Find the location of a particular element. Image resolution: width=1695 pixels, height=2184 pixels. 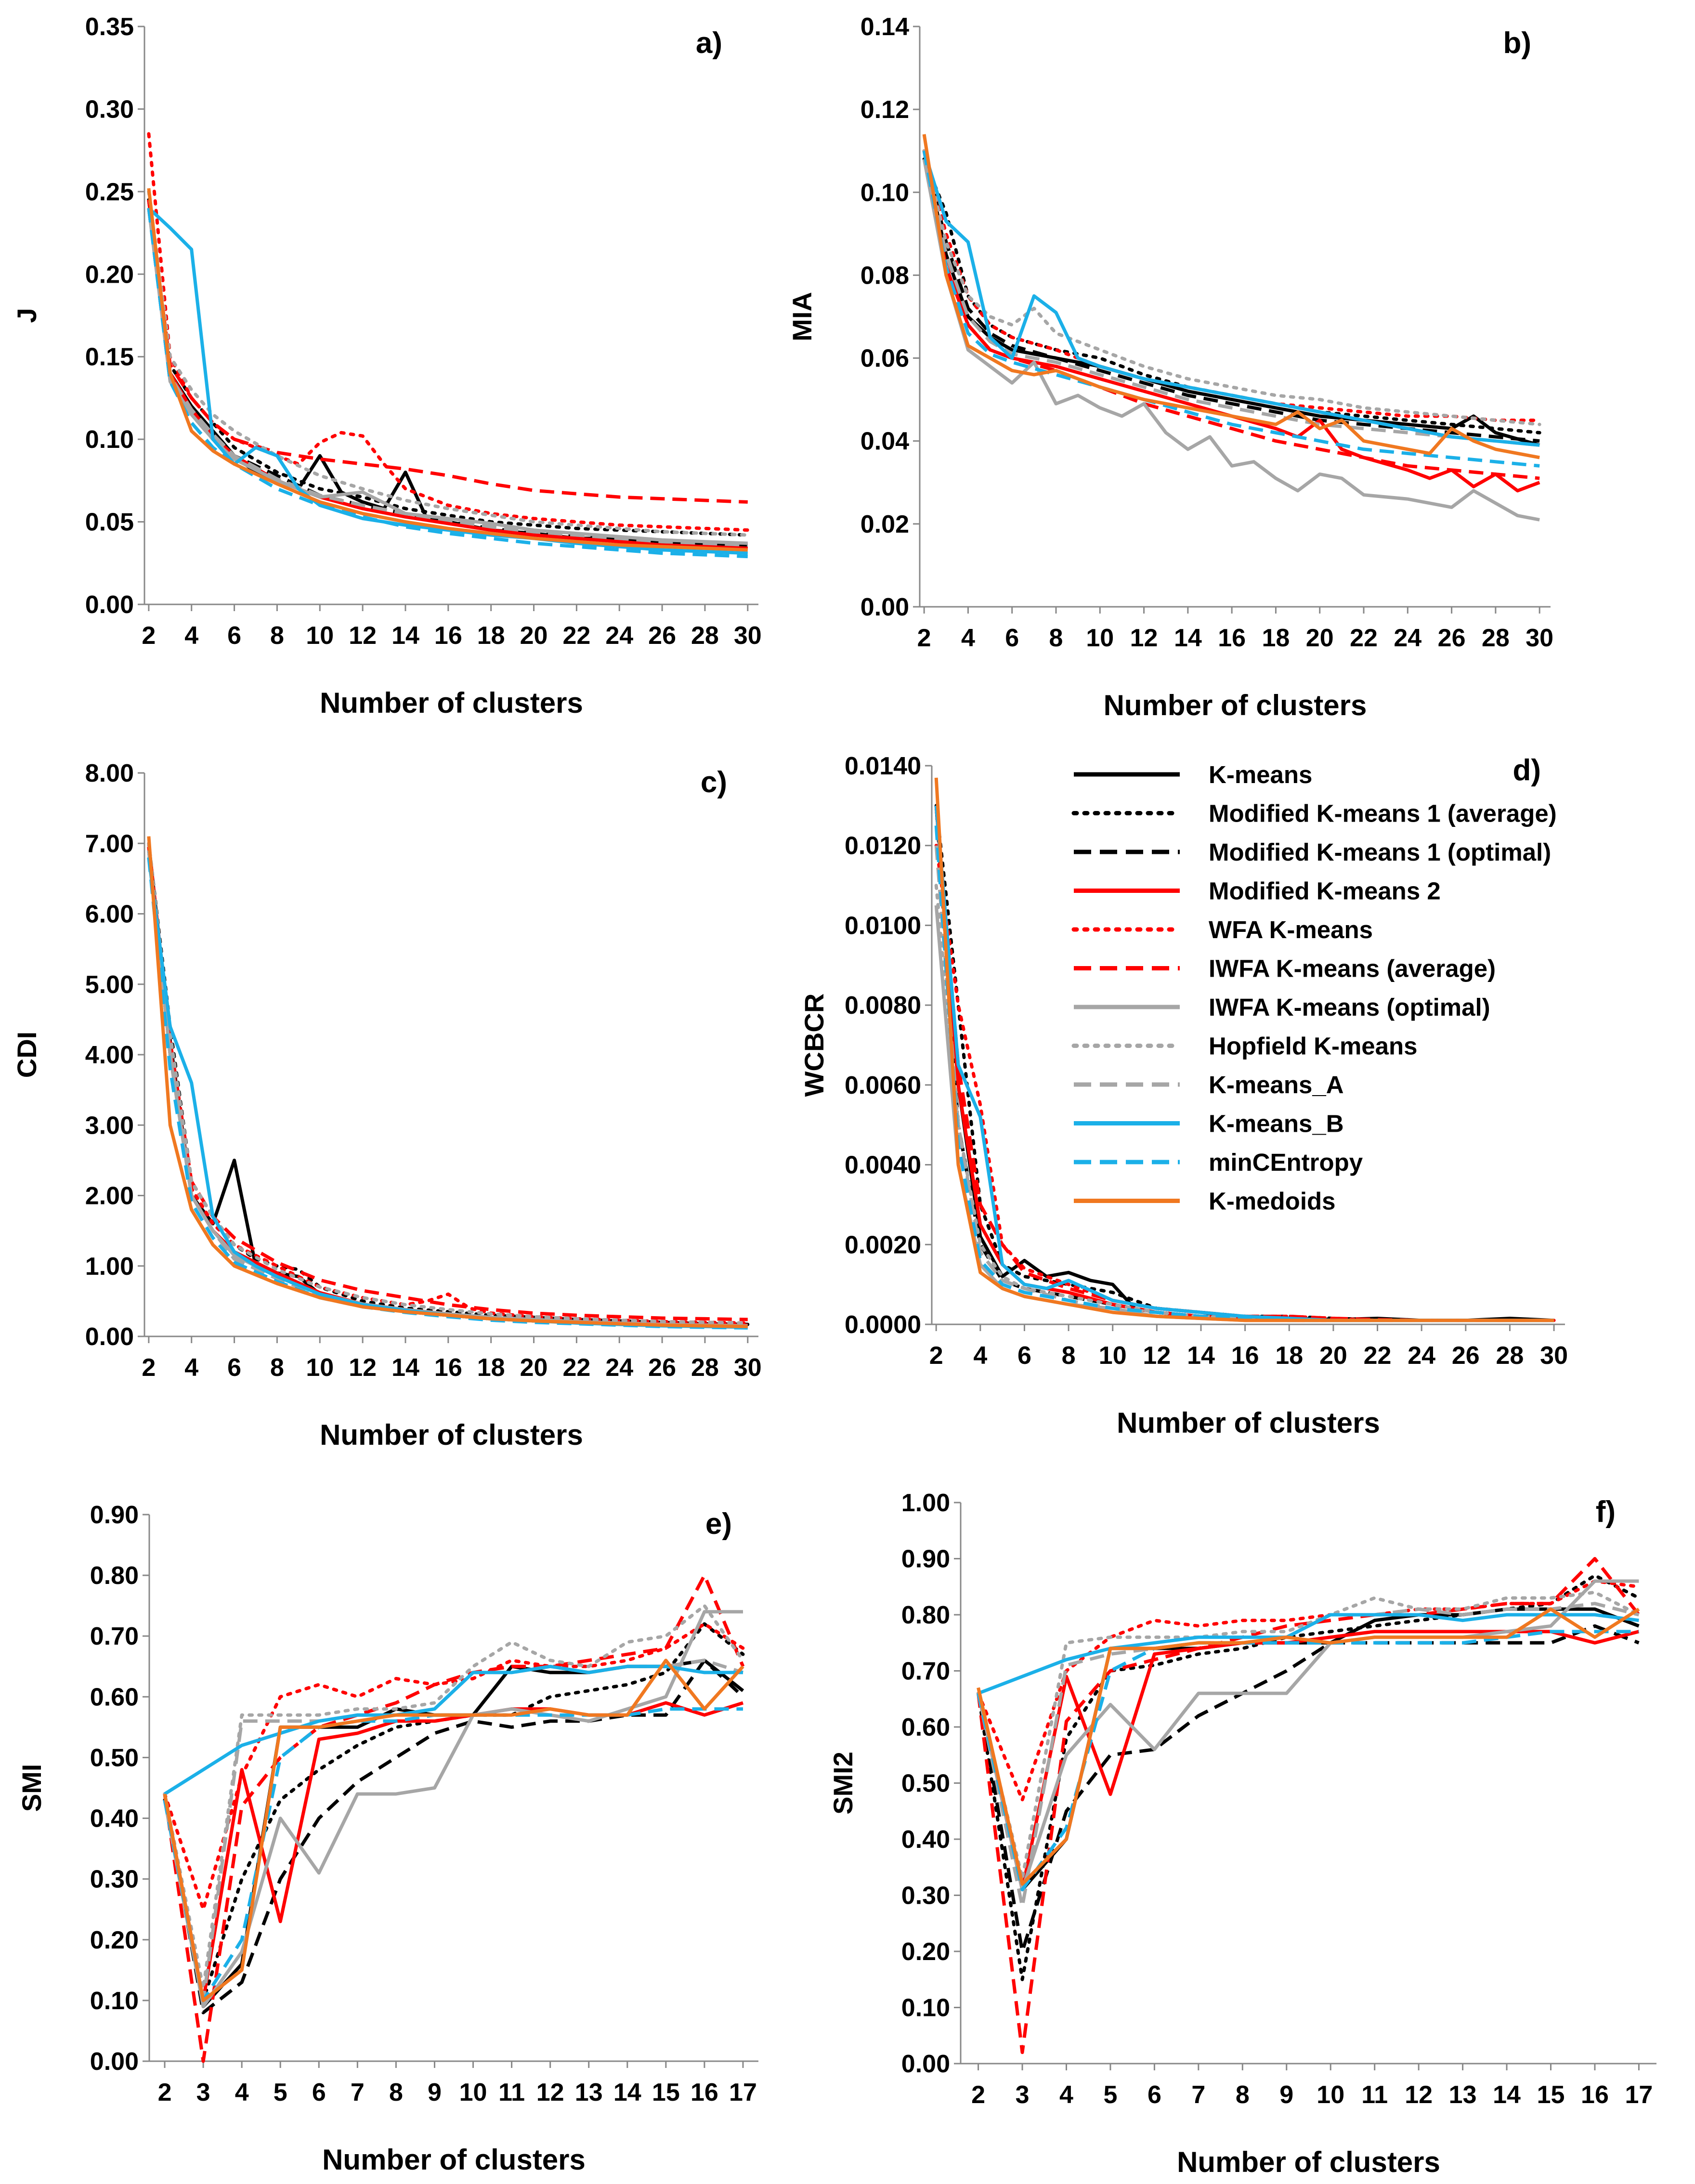

x-tick-label: 24 is located at coordinates (1421, 1356).